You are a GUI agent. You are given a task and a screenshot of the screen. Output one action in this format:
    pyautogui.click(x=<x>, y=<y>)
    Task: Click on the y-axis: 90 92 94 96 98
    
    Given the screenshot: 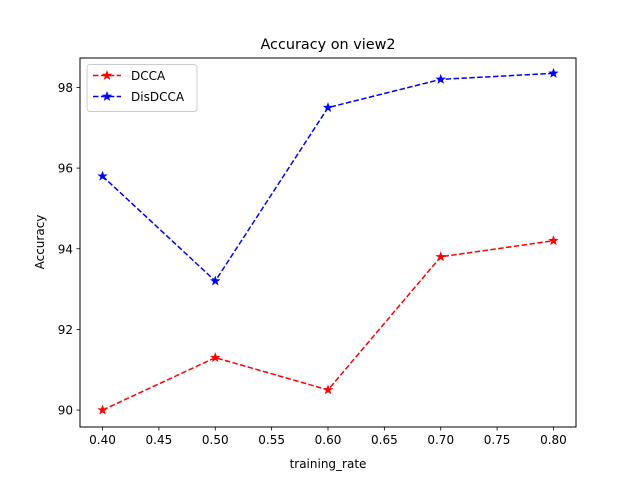 What is the action you would take?
    pyautogui.click(x=69, y=249)
    